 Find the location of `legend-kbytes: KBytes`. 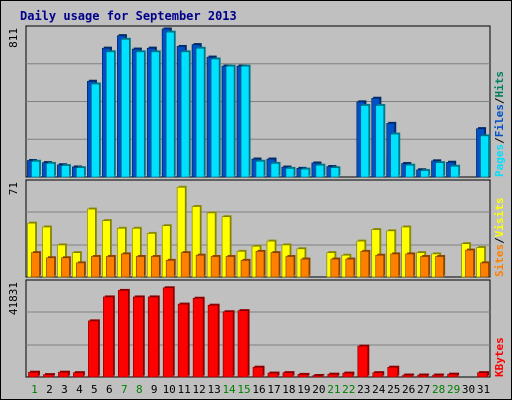

legend-kbytes: KBytes is located at coordinates (499, 357).